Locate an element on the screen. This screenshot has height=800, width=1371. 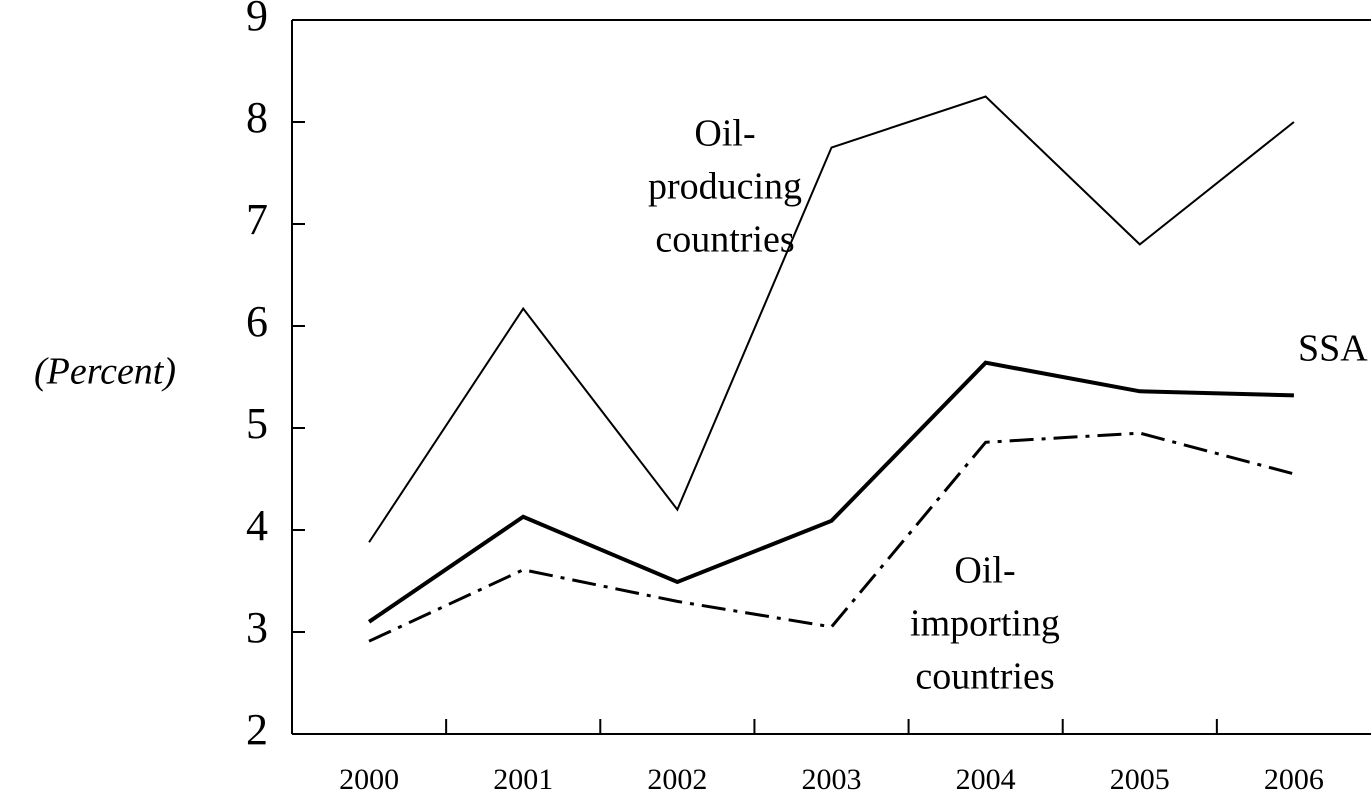
y-tick-label: 9 is located at coordinates (257, 20).